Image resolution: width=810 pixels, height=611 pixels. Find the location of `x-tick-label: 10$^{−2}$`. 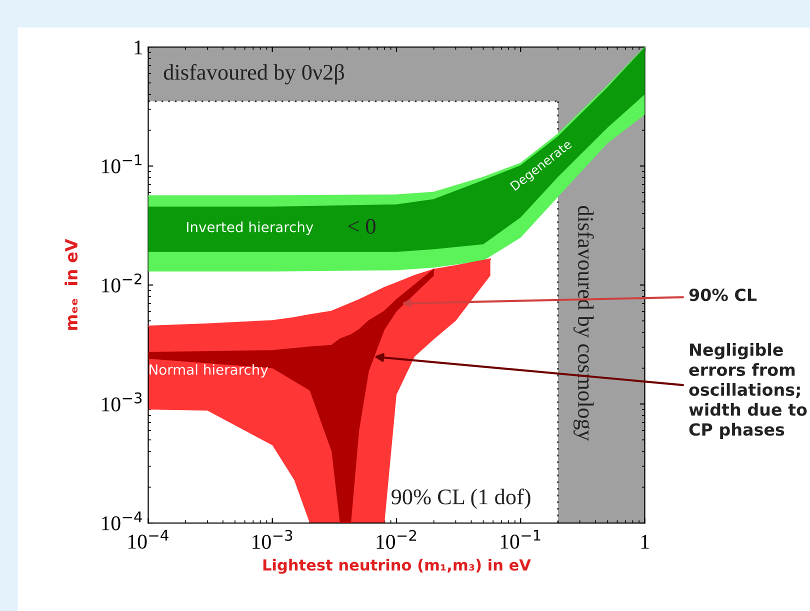

x-tick-label: 10$^{−2}$ is located at coordinates (396, 539).